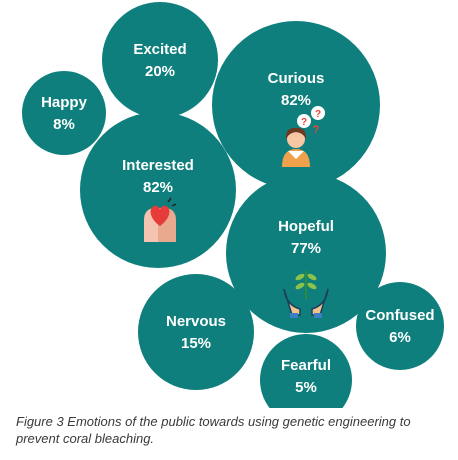 The width and height of the screenshot is (458, 460). Describe the element at coordinates (296, 100) in the screenshot. I see `bubble-value-curious: 82%` at that location.